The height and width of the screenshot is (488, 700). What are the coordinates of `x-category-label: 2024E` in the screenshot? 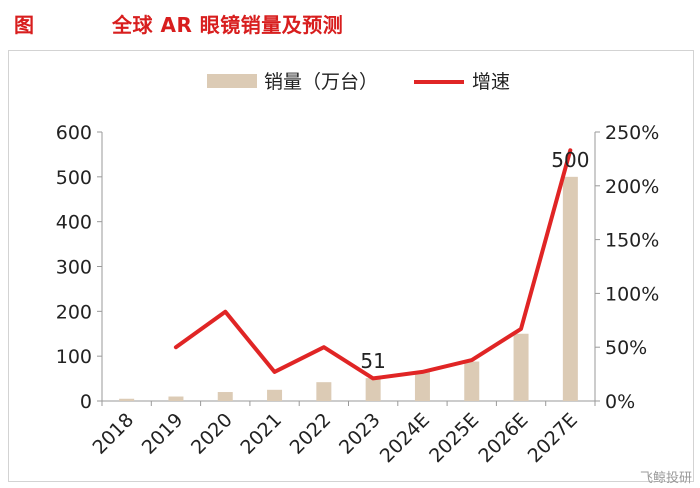 It's located at (405, 438).